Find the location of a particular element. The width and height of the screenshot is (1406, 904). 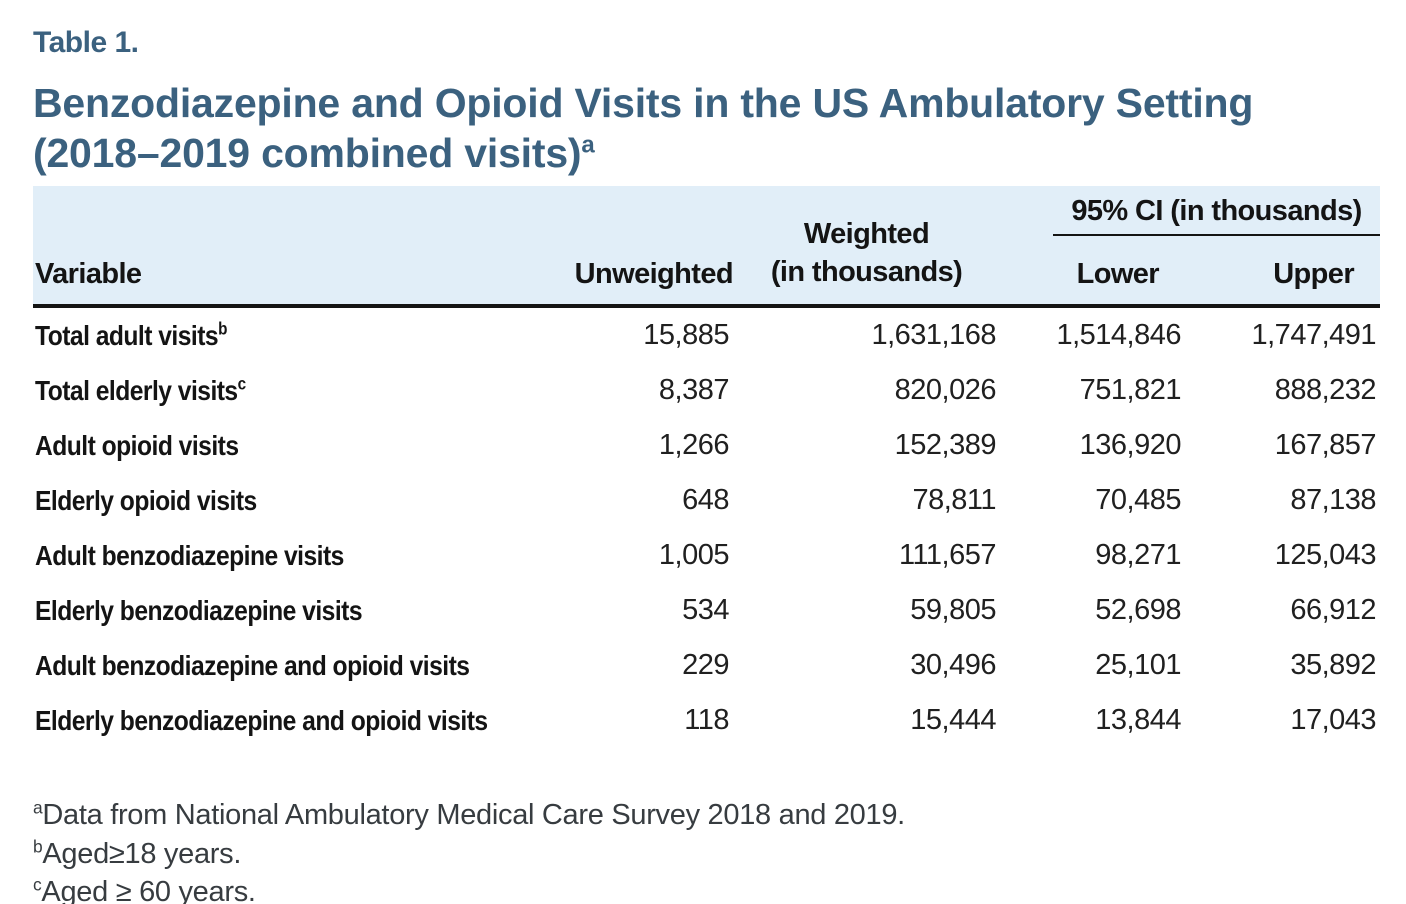

ci-lower-cell: 25,101 is located at coordinates (1138, 665).